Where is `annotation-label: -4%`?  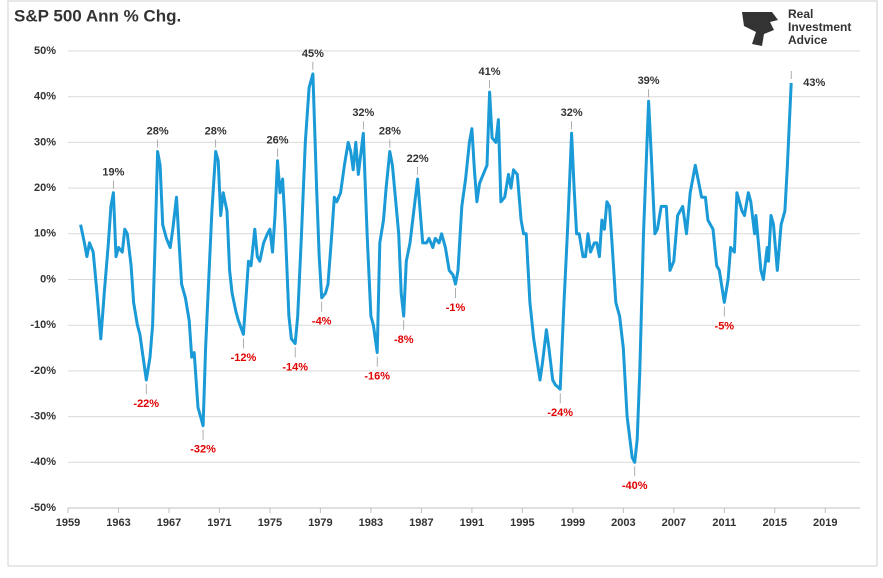
annotation-label: -4% is located at coordinates (322, 322).